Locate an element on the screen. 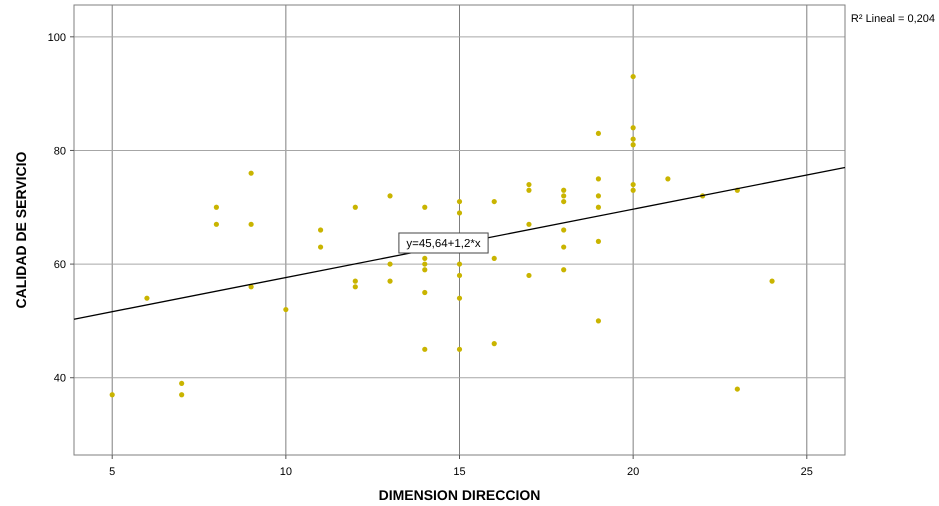 The image size is (939, 506). x-tick-label: 10 is located at coordinates (286, 472).